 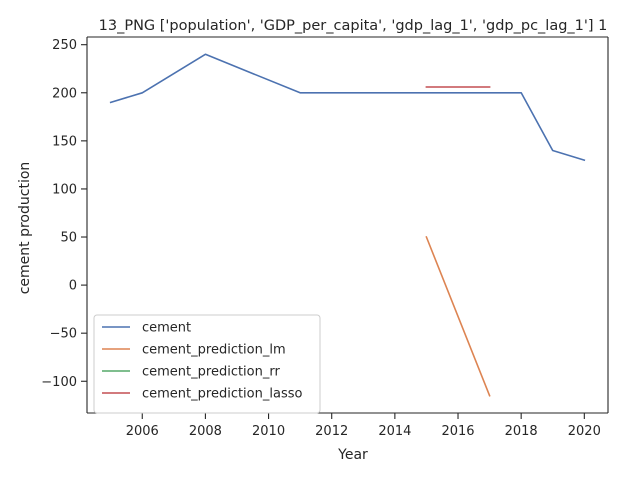 What do you see at coordinates (73, 286) in the screenshot?
I see `y-tick-label-0: 0` at bounding box center [73, 286].